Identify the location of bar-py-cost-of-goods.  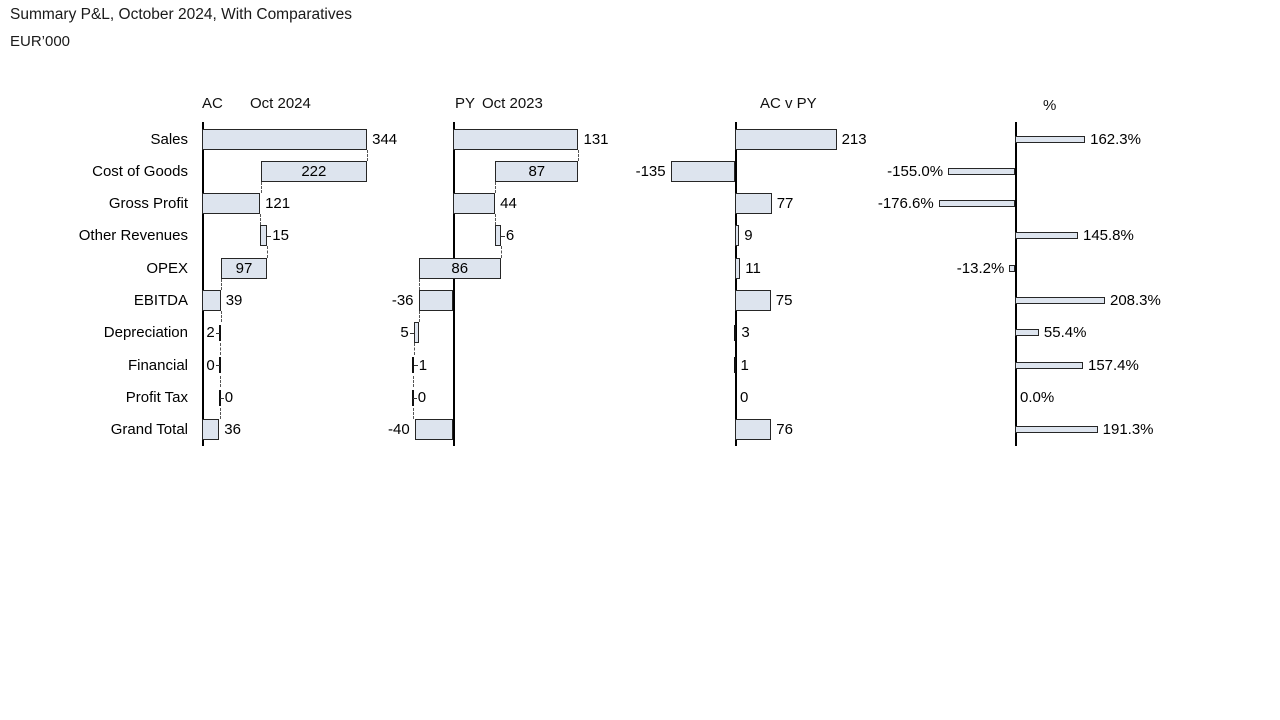
(537, 171).